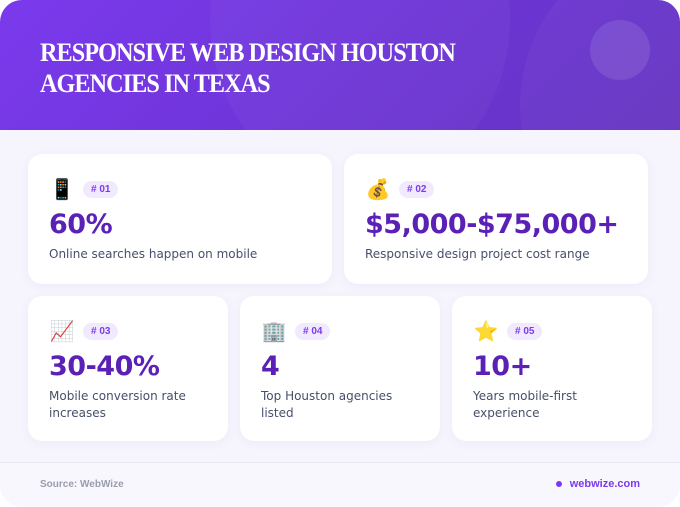 The height and width of the screenshot is (507, 680). What do you see at coordinates (117, 404) in the screenshot?
I see `stat-label: Mobile conversion rate increases` at bounding box center [117, 404].